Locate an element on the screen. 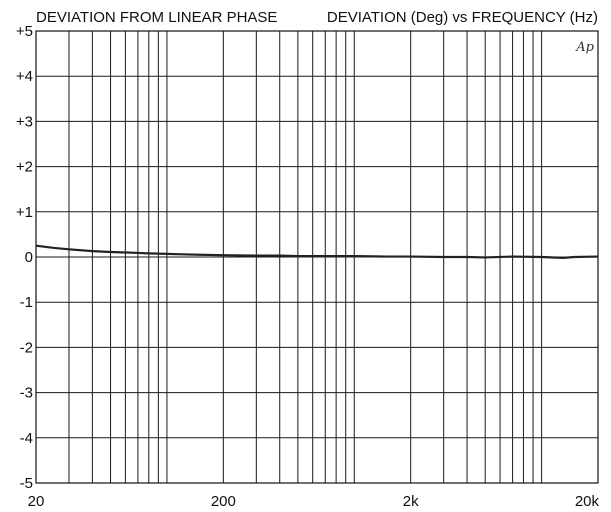 The image size is (611, 512). y-tick-label: 0 is located at coordinates (29, 257).